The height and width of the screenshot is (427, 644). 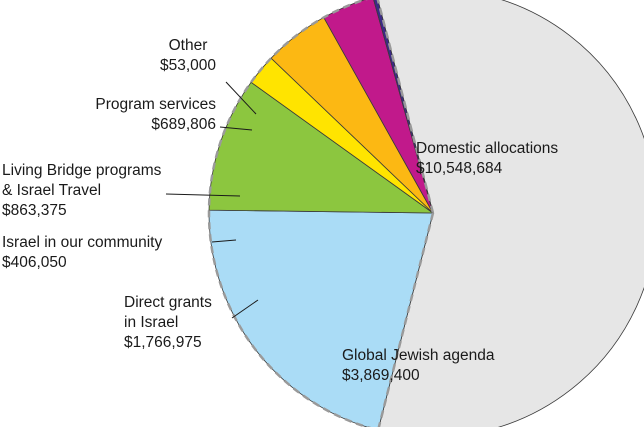 What do you see at coordinates (188, 56) in the screenshot?
I see `label-other: Other $53,000` at bounding box center [188, 56].